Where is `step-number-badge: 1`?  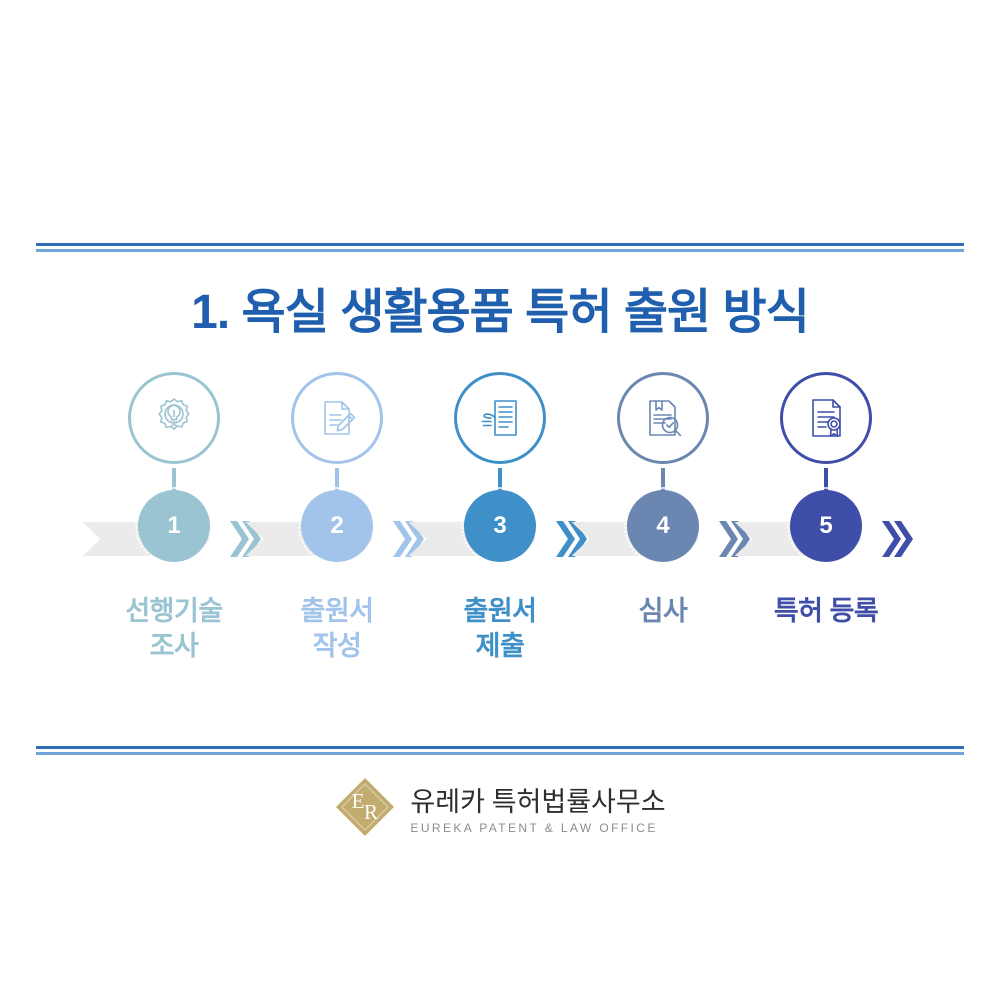 step-number-badge: 1 is located at coordinates (174, 526).